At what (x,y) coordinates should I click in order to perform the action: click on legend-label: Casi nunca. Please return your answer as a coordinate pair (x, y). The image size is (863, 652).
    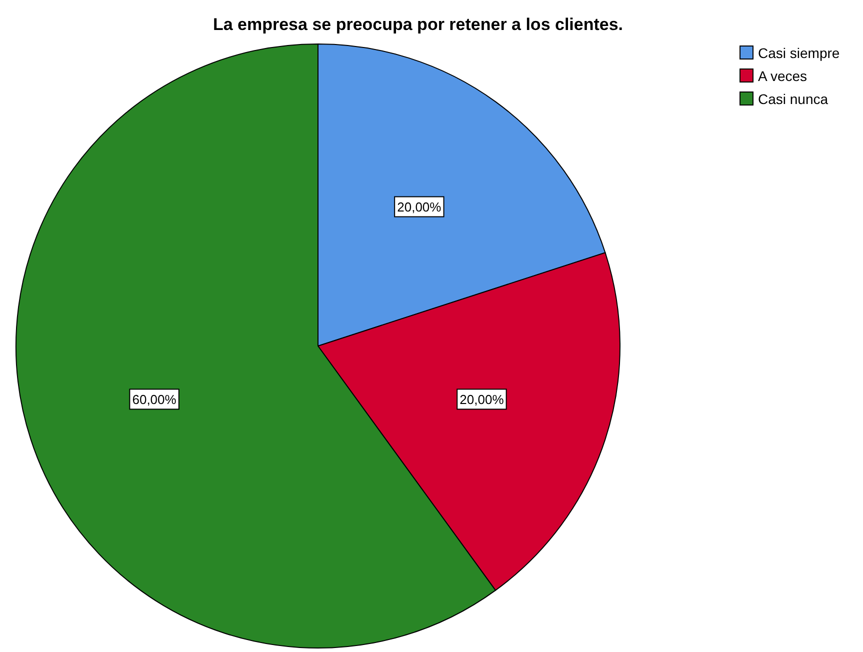
    Looking at the image, I should click on (793, 99).